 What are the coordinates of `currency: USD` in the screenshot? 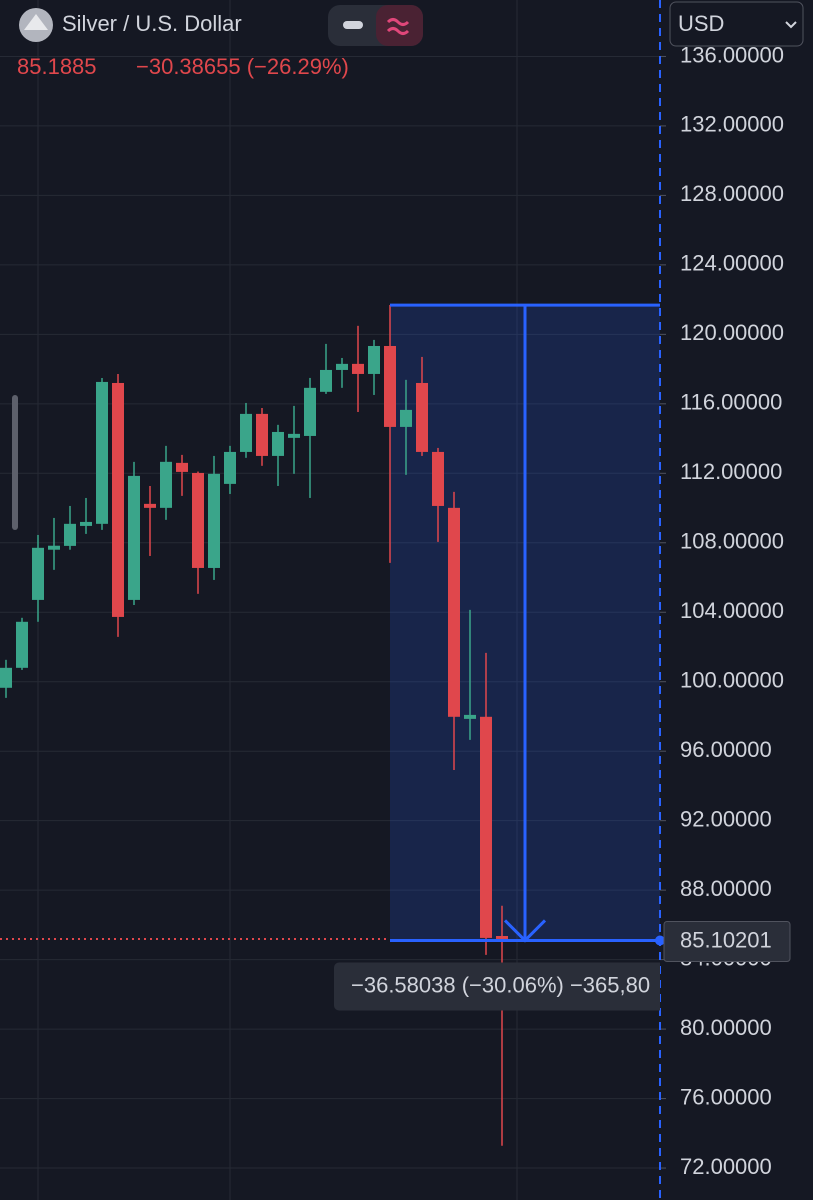 It's located at (701, 23).